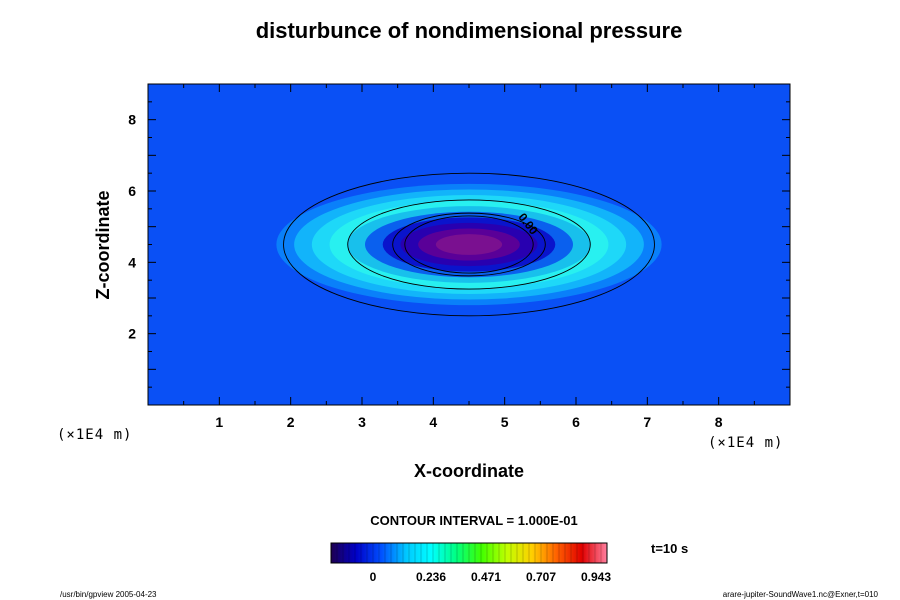 This screenshot has width=900, height=600. What do you see at coordinates (291, 422) in the screenshot?
I see `x-tick-label: 2` at bounding box center [291, 422].